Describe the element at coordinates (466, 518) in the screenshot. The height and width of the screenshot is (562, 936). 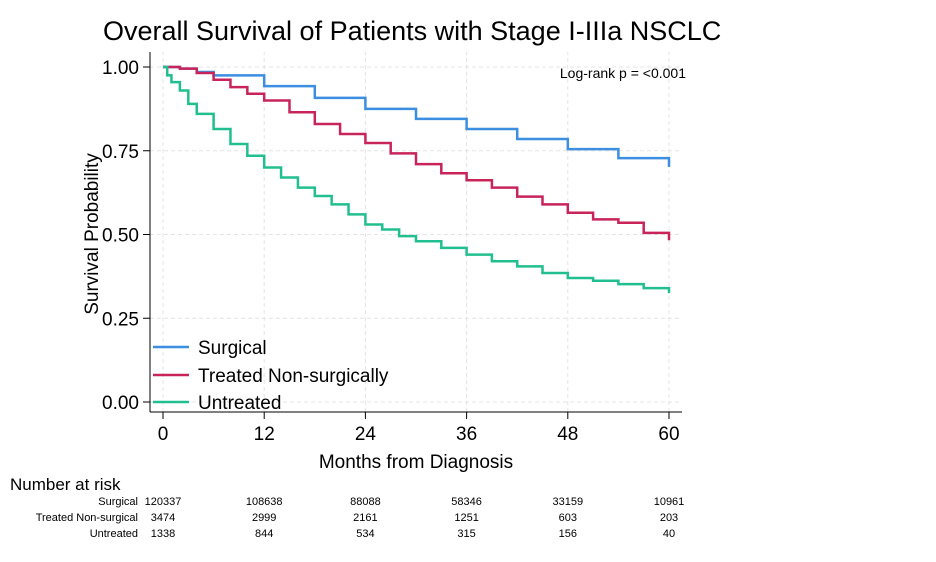
I see `risk-cell: 1251` at that location.